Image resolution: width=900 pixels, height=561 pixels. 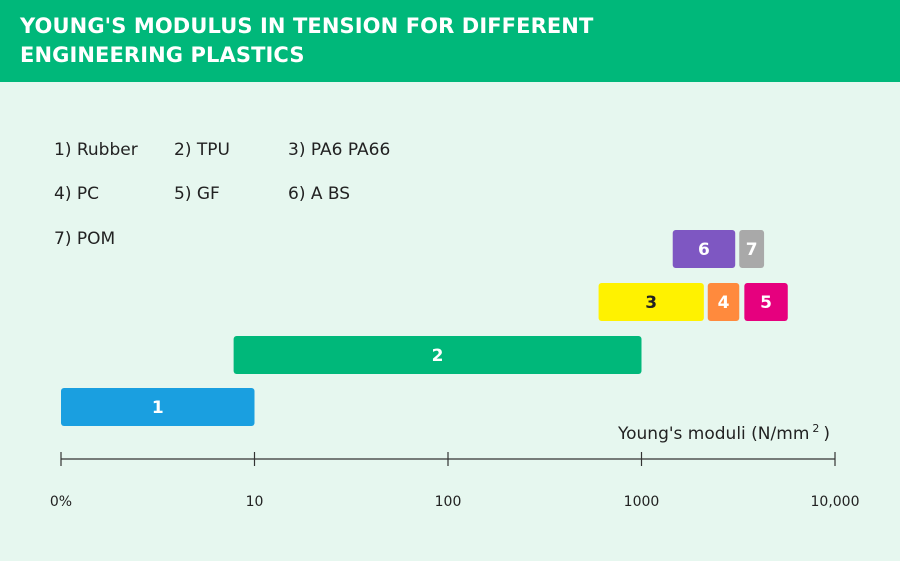 What do you see at coordinates (96, 150) in the screenshot?
I see `legend-item-rubber: 1) Rubber` at bounding box center [96, 150].